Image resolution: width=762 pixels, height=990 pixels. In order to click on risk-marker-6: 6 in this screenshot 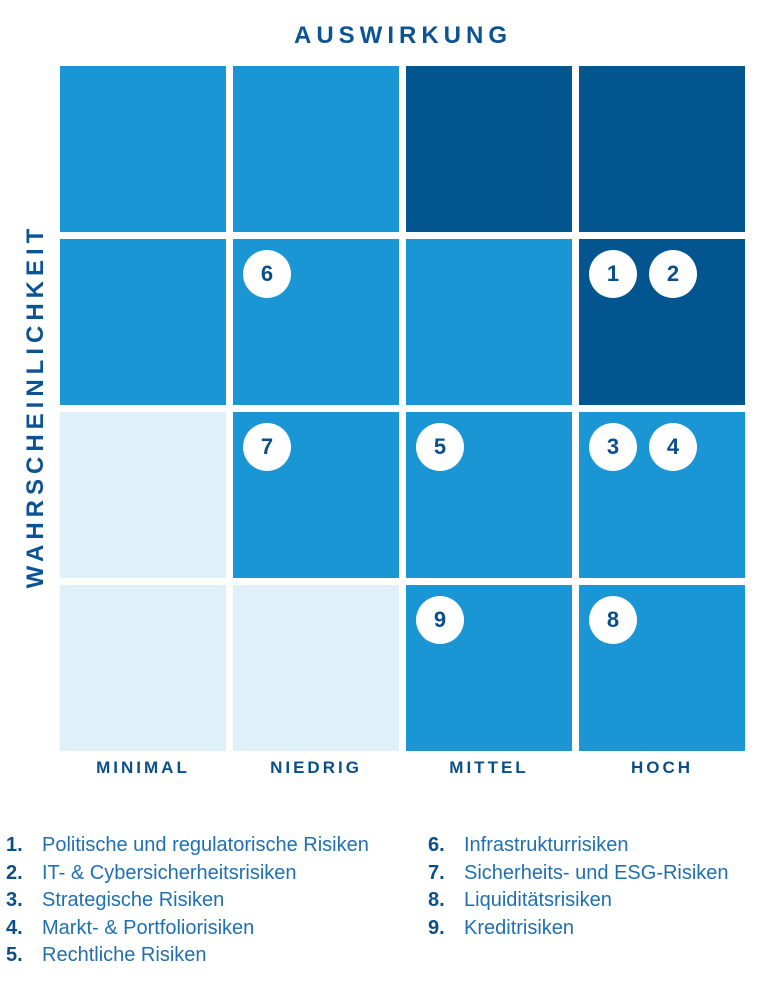, I will do `click(267, 274)`.